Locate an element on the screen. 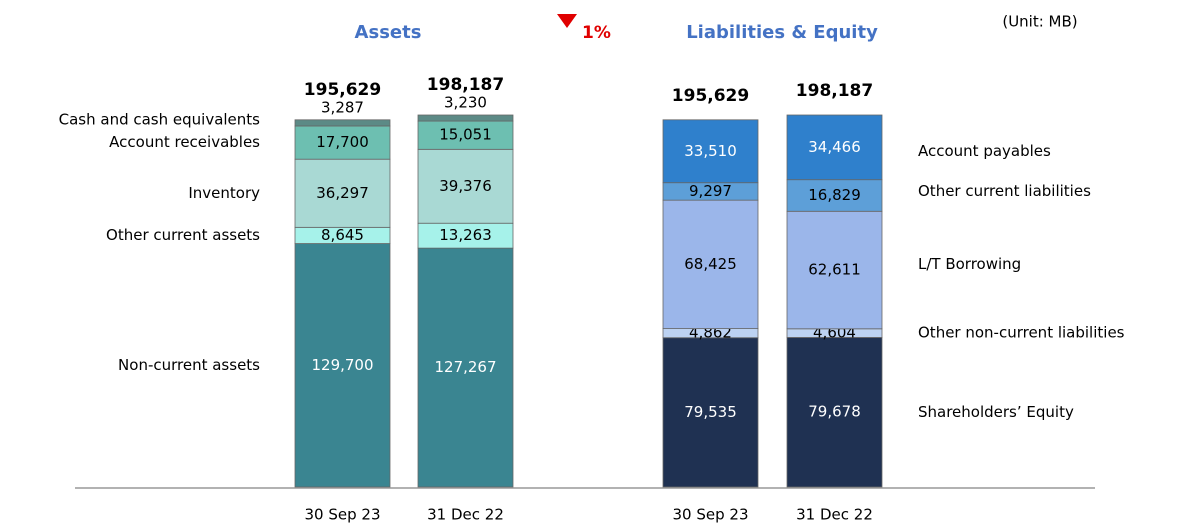 This screenshot has width=1178, height=528. down-arrow is located at coordinates (567, 21).